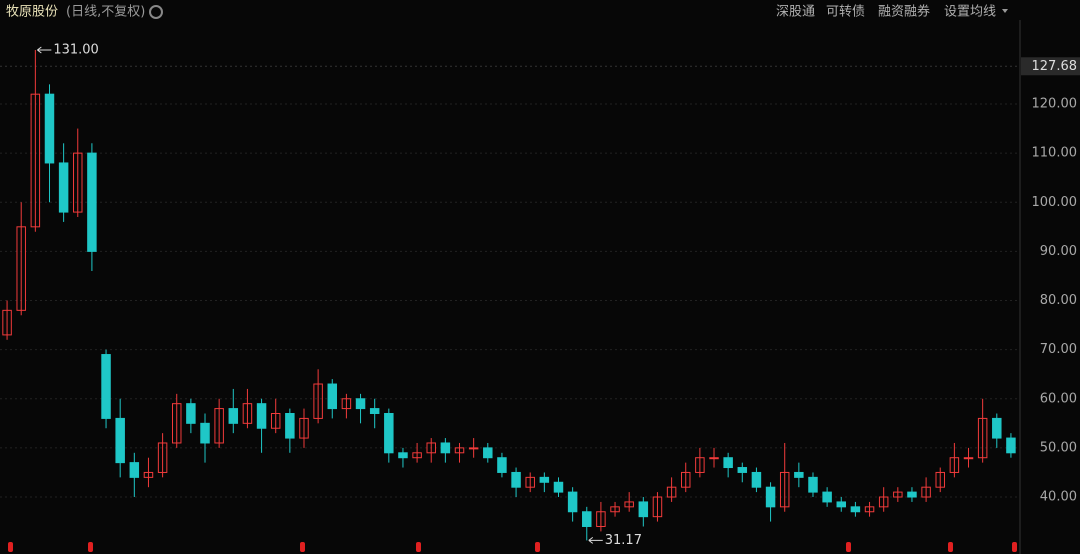 The width and height of the screenshot is (1080, 554). I want to click on menu-item: 可转债, so click(845, 12).